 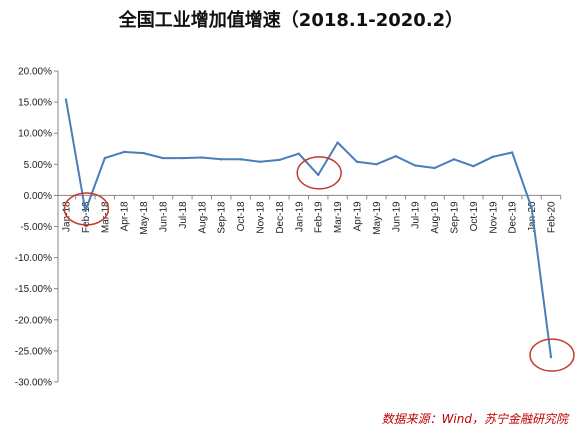 I want to click on x-tick-label: Dec-19, so click(x=513, y=217).